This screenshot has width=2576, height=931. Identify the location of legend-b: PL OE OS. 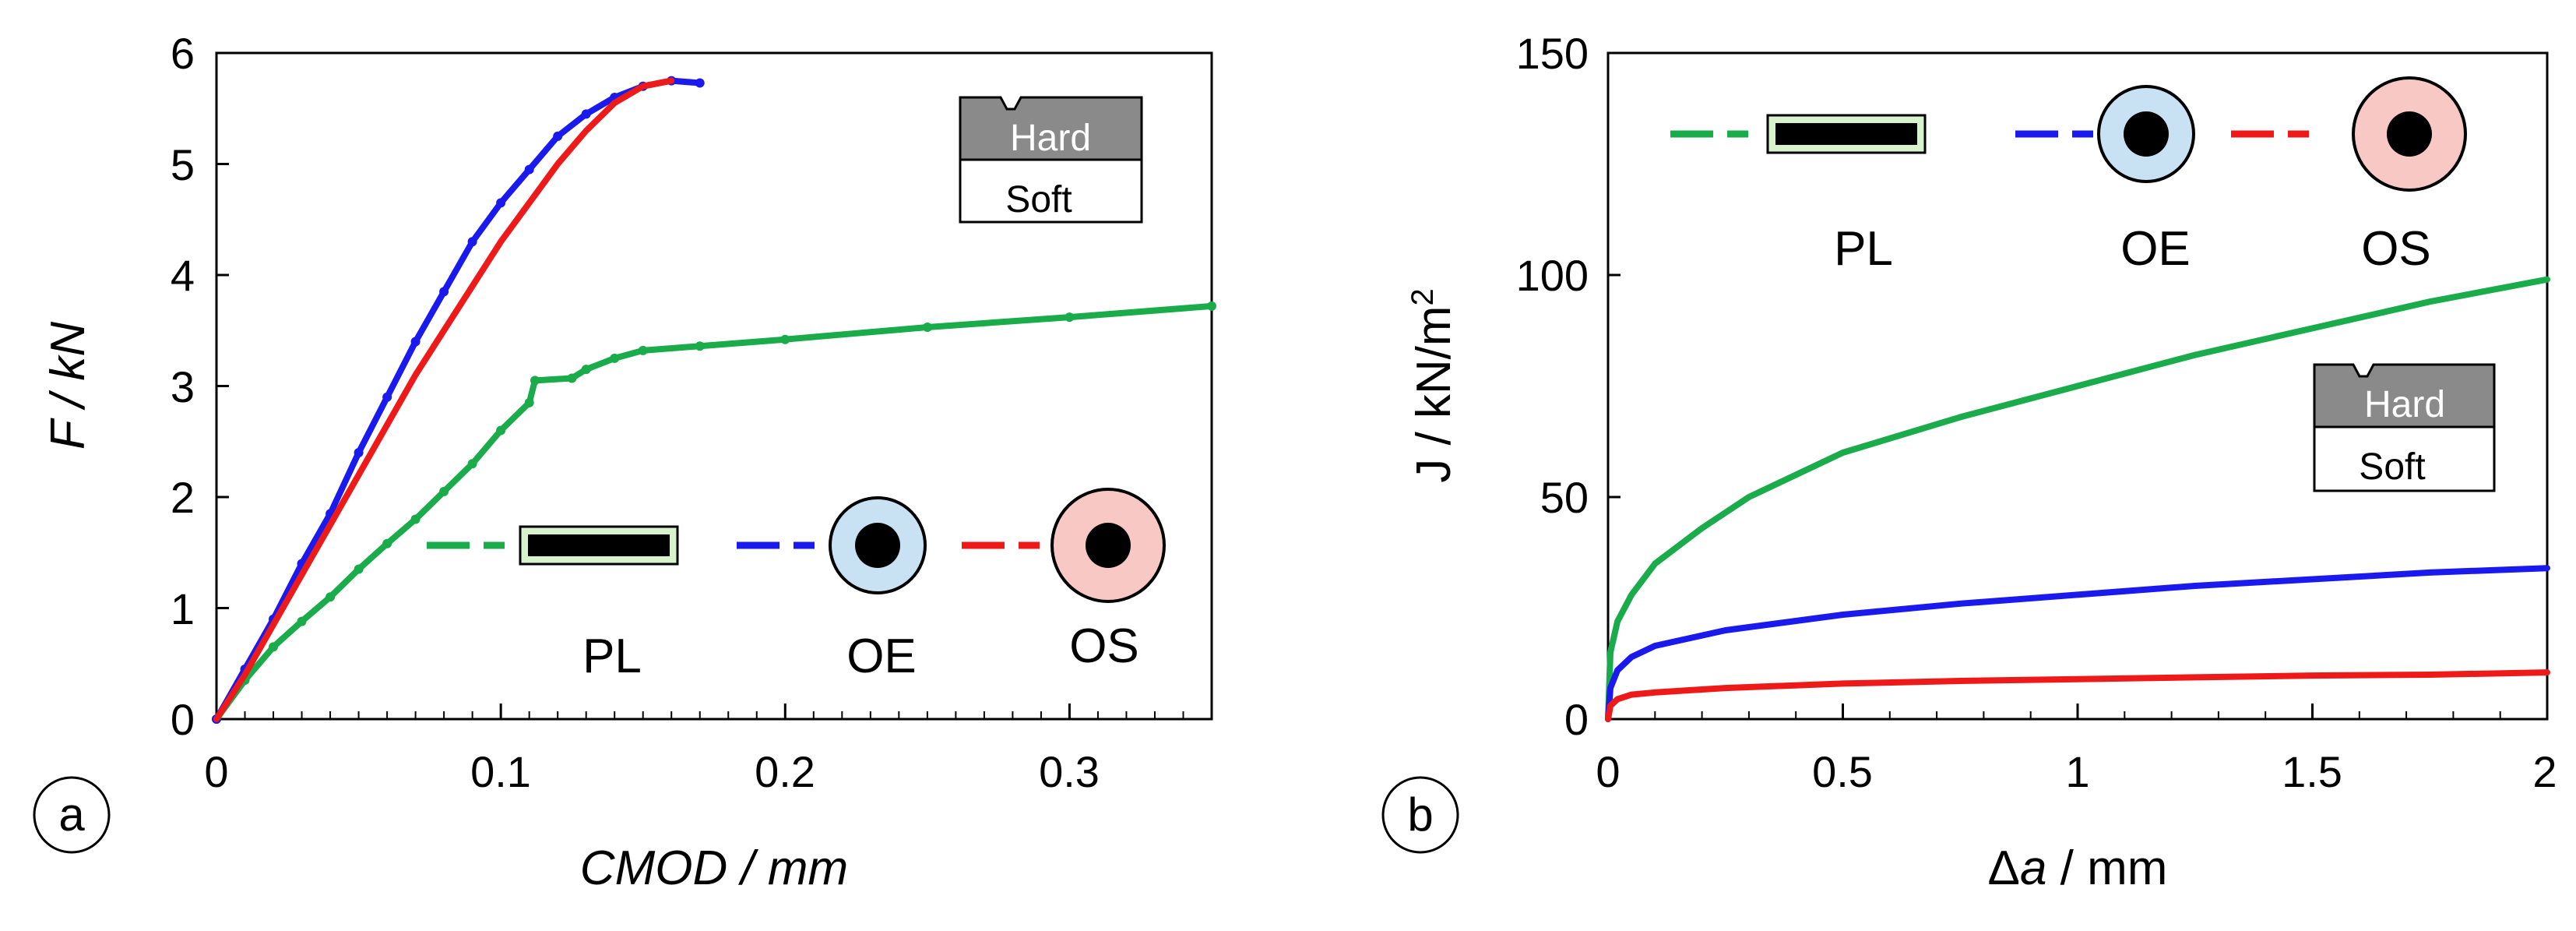
(2068, 176).